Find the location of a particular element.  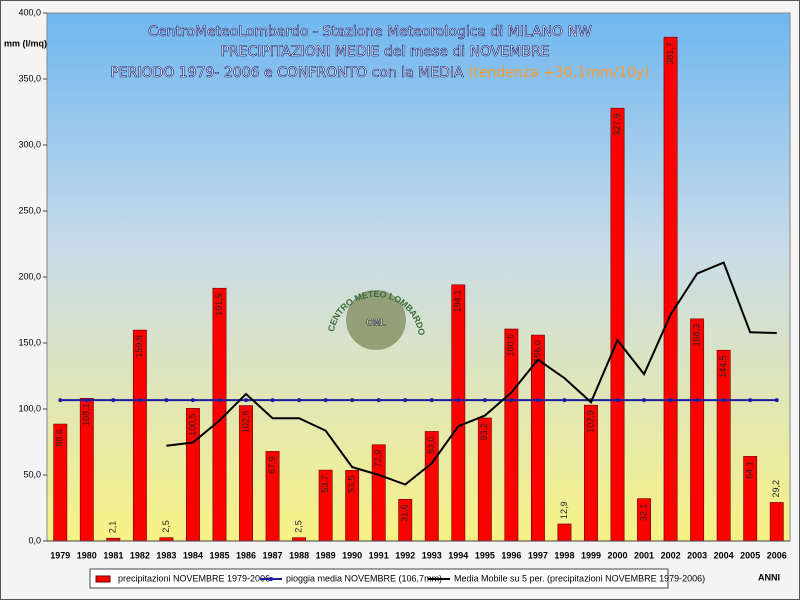

x-tick-label: 2005 is located at coordinates (750, 555).